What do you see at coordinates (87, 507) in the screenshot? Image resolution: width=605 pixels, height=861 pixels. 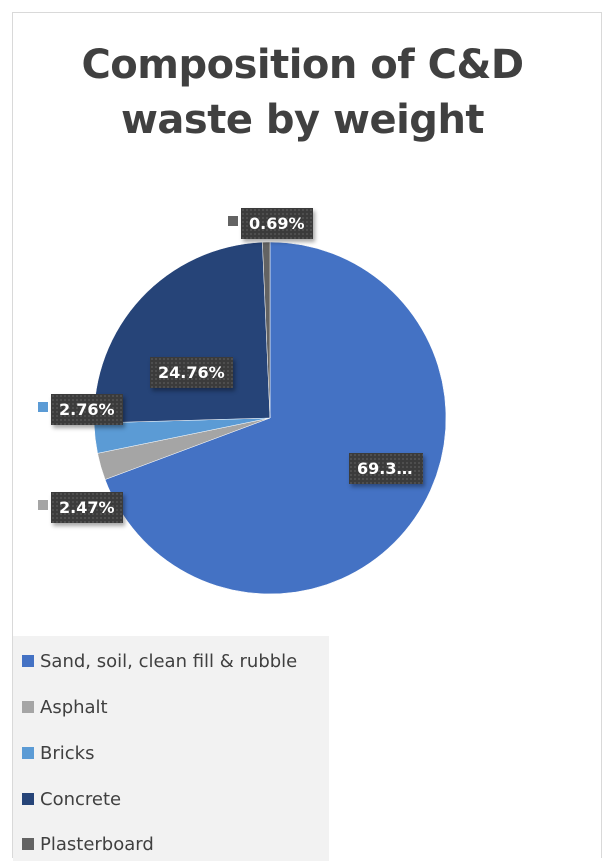 I see `data-label-asphalt: 2.47%` at bounding box center [87, 507].